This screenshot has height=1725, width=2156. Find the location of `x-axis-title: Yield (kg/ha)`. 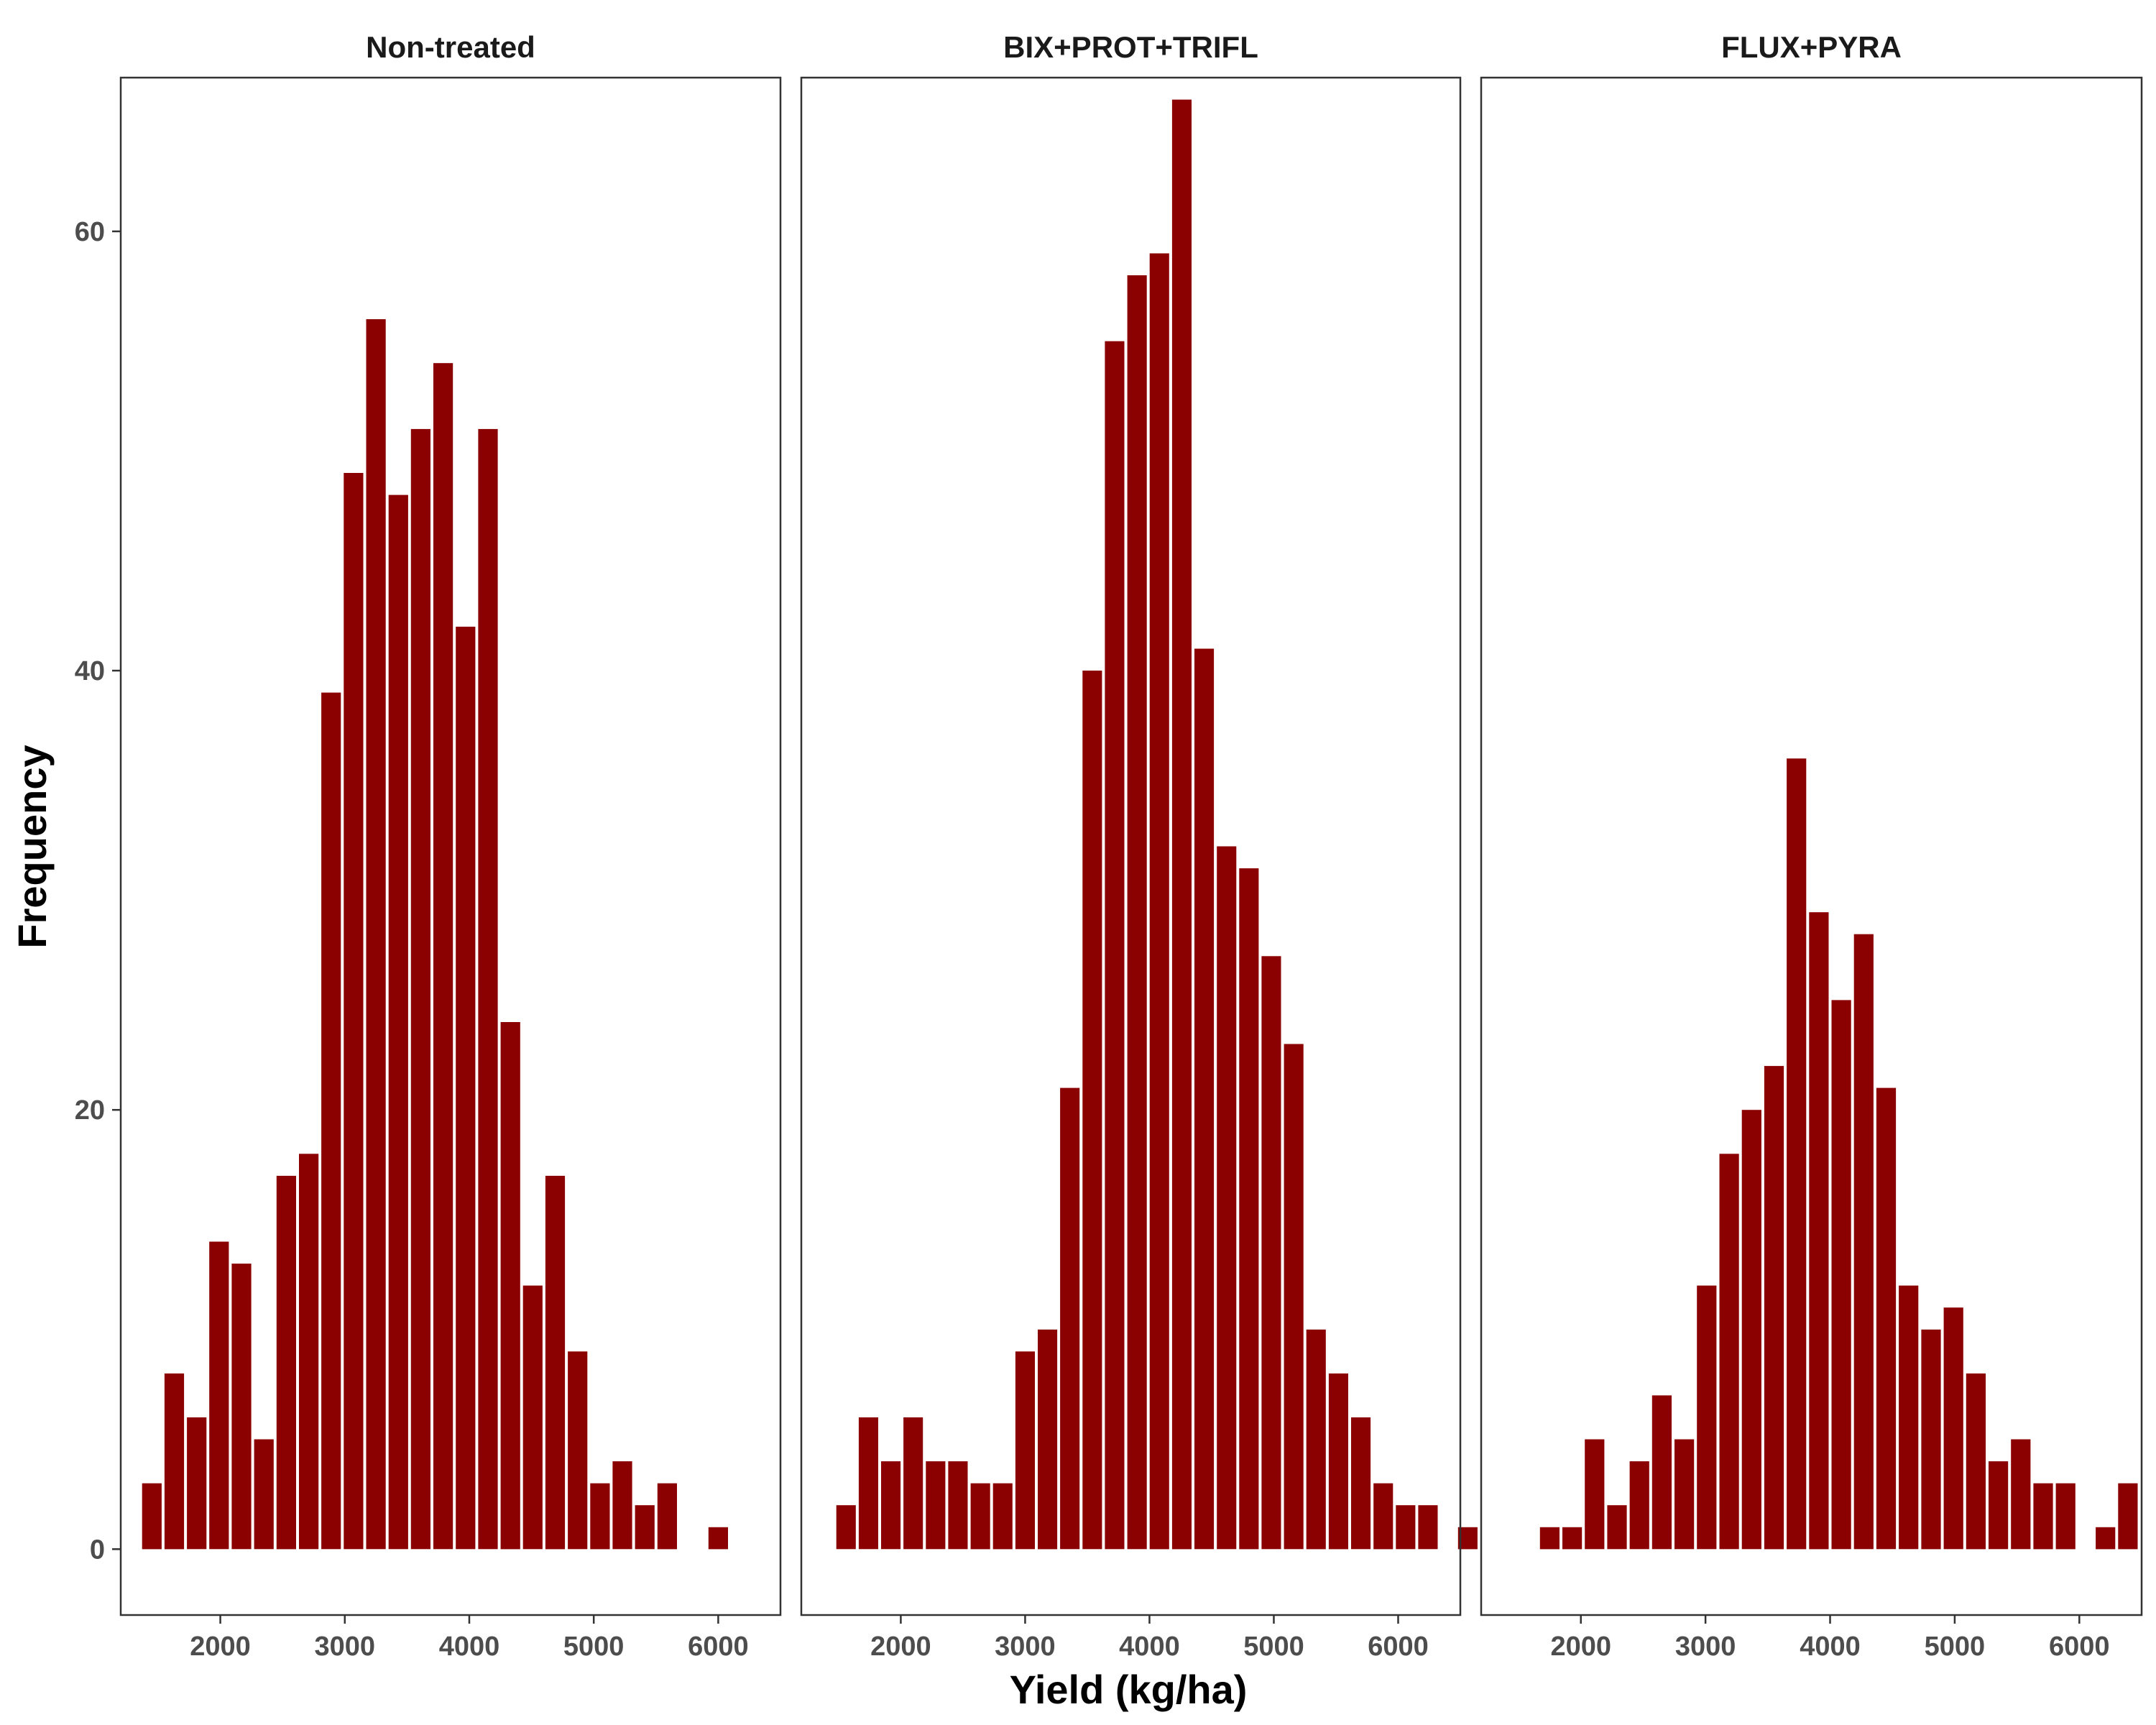

x-axis-title: Yield (kg/ha) is located at coordinates (1129, 1689).